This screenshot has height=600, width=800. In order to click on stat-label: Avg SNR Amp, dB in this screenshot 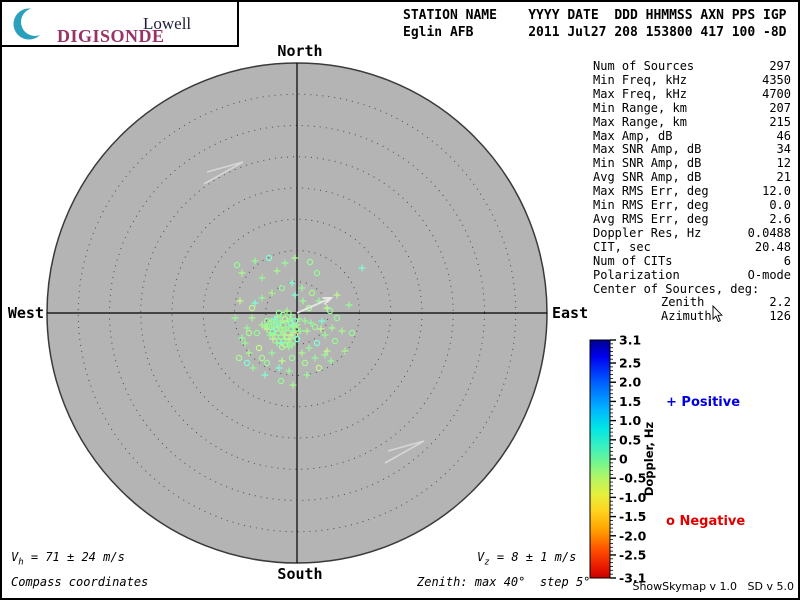, I will do `click(647, 177)`.